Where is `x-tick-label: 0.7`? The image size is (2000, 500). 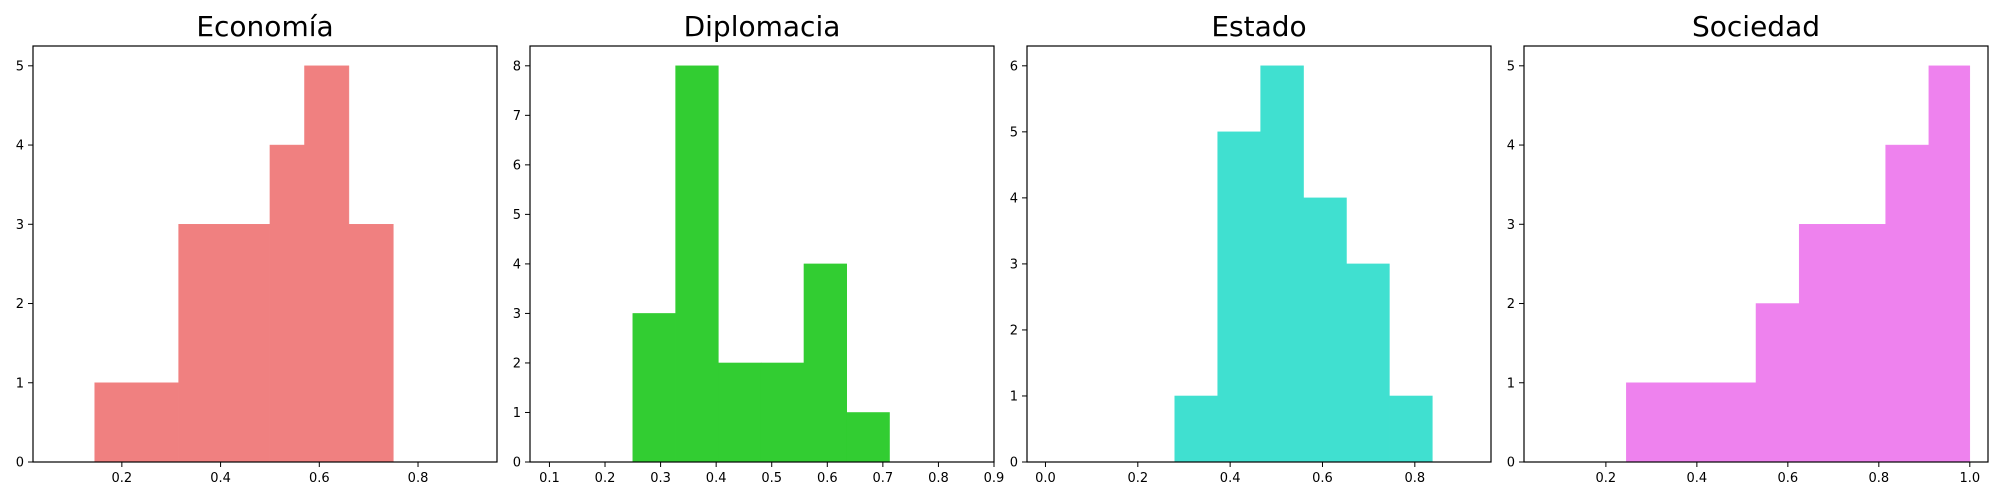
x-tick-label: 0.7 is located at coordinates (883, 478).